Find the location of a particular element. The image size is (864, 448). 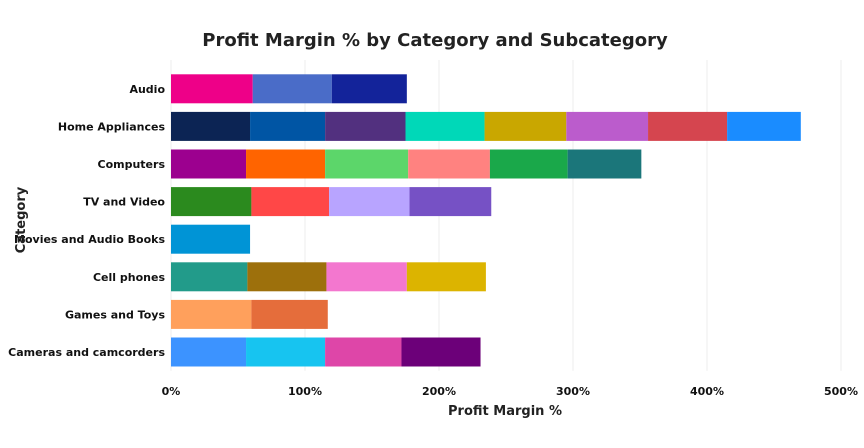

y-axis-title: Category is located at coordinates (21, 219).